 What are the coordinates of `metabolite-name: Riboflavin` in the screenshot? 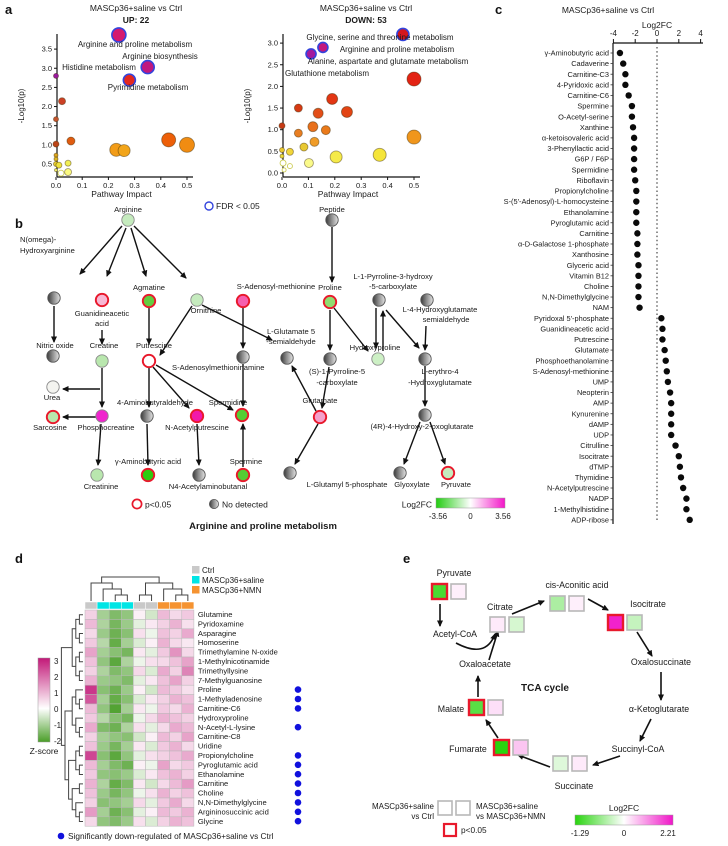 It's located at (593, 180).